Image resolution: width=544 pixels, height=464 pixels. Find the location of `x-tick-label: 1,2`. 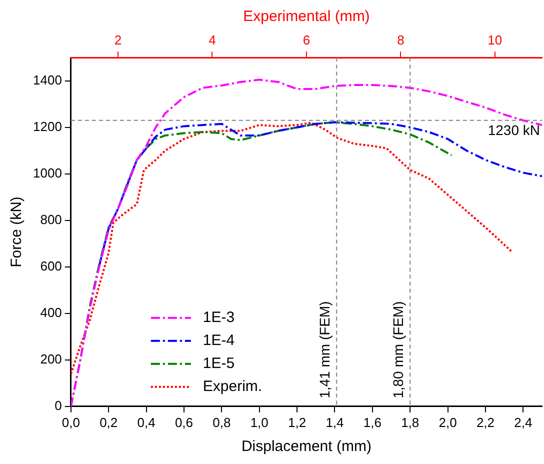

x-tick-label: 1,2 is located at coordinates (297, 422).